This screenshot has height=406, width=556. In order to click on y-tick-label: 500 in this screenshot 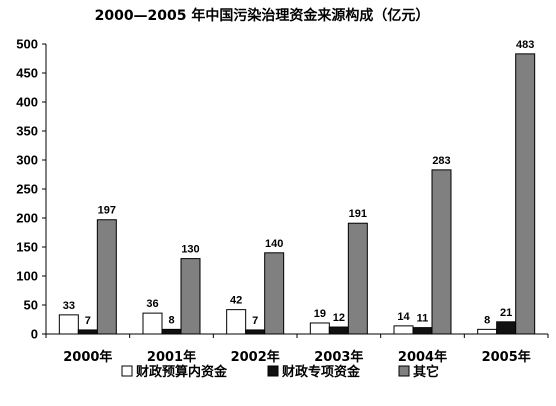, I will do `click(27, 44)`.